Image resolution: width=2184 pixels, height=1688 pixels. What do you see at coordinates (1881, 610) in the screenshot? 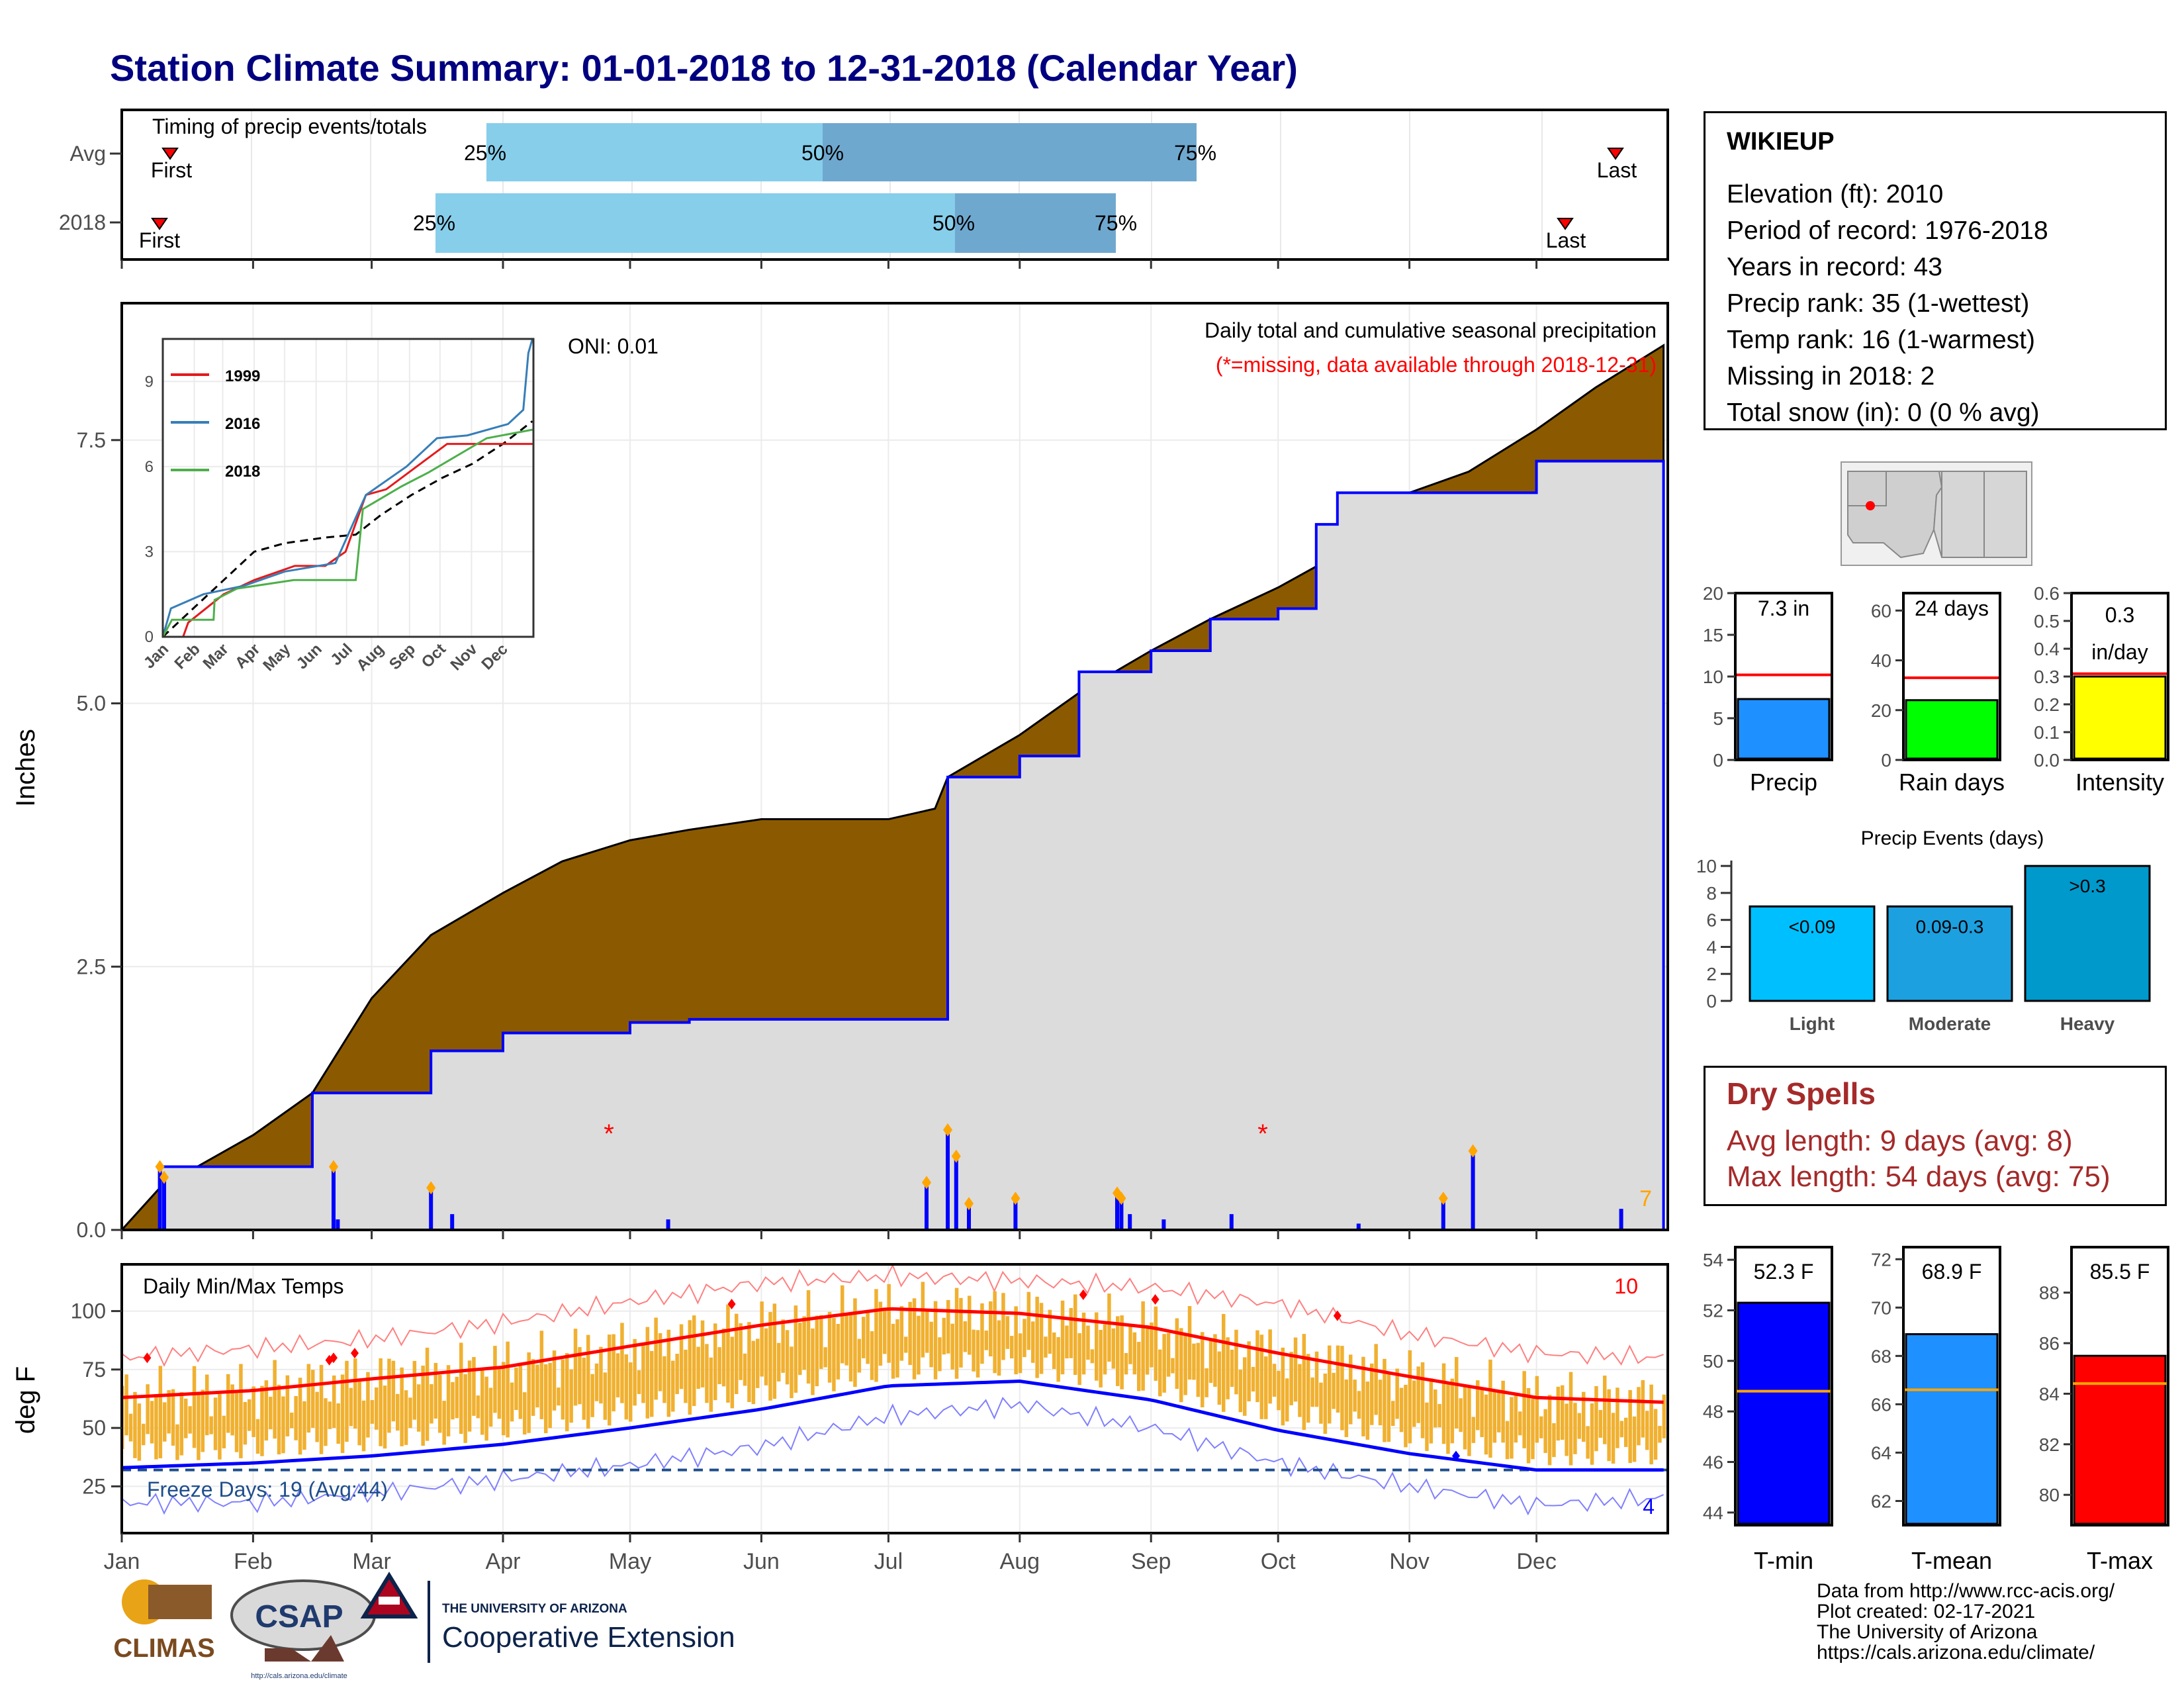
I see `raindays-mini-tick-label: 60` at bounding box center [1881, 610].